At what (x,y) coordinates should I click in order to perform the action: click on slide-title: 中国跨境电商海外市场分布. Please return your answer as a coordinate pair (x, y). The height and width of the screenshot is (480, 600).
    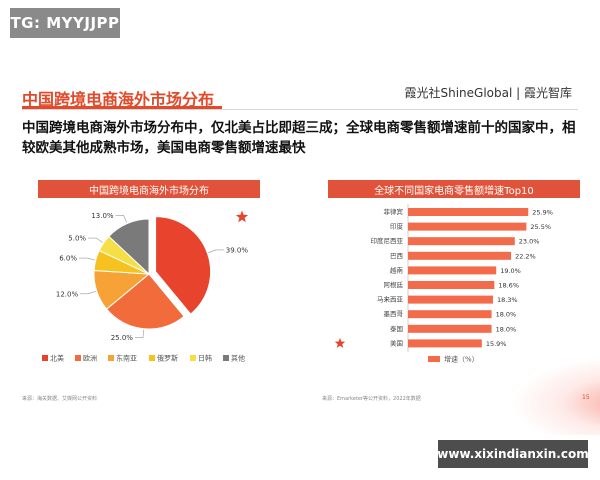
    Looking at the image, I should click on (118, 99).